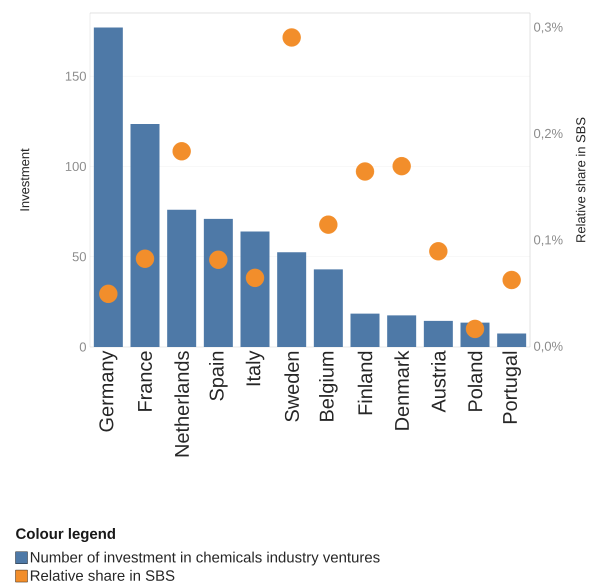  What do you see at coordinates (548, 347) in the screenshot?
I see `y2-tick-label: 0,0%` at bounding box center [548, 347].